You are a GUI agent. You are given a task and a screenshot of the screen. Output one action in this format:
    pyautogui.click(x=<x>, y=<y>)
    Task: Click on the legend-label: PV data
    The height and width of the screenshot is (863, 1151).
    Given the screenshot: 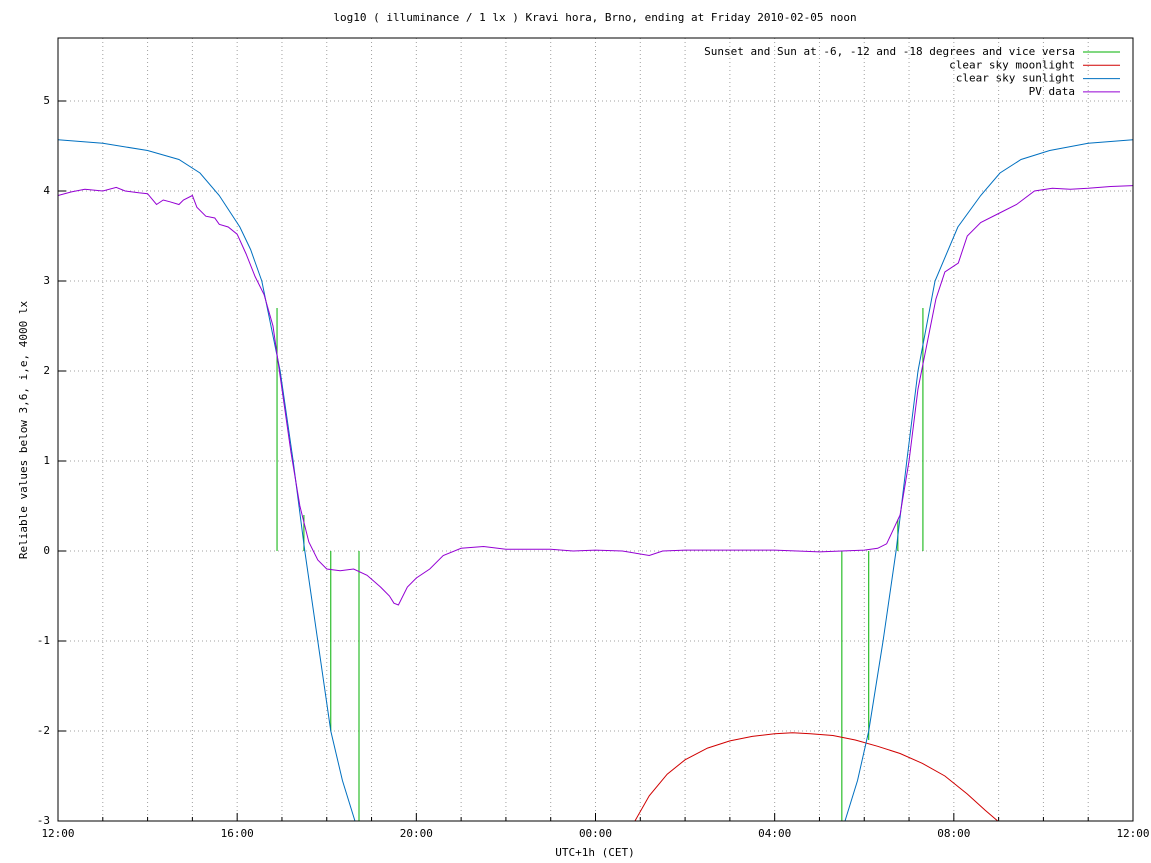 What is the action you would take?
    pyautogui.click(x=1052, y=91)
    